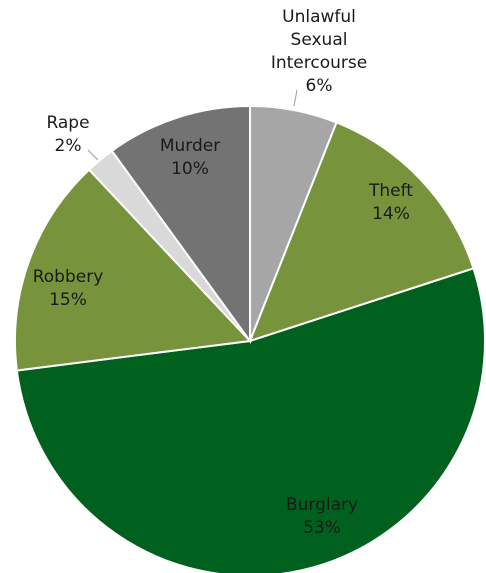 Image resolution: width=486 pixels, height=573 pixels. I want to click on data-label-burglary: Burglary 53%, so click(322, 516).